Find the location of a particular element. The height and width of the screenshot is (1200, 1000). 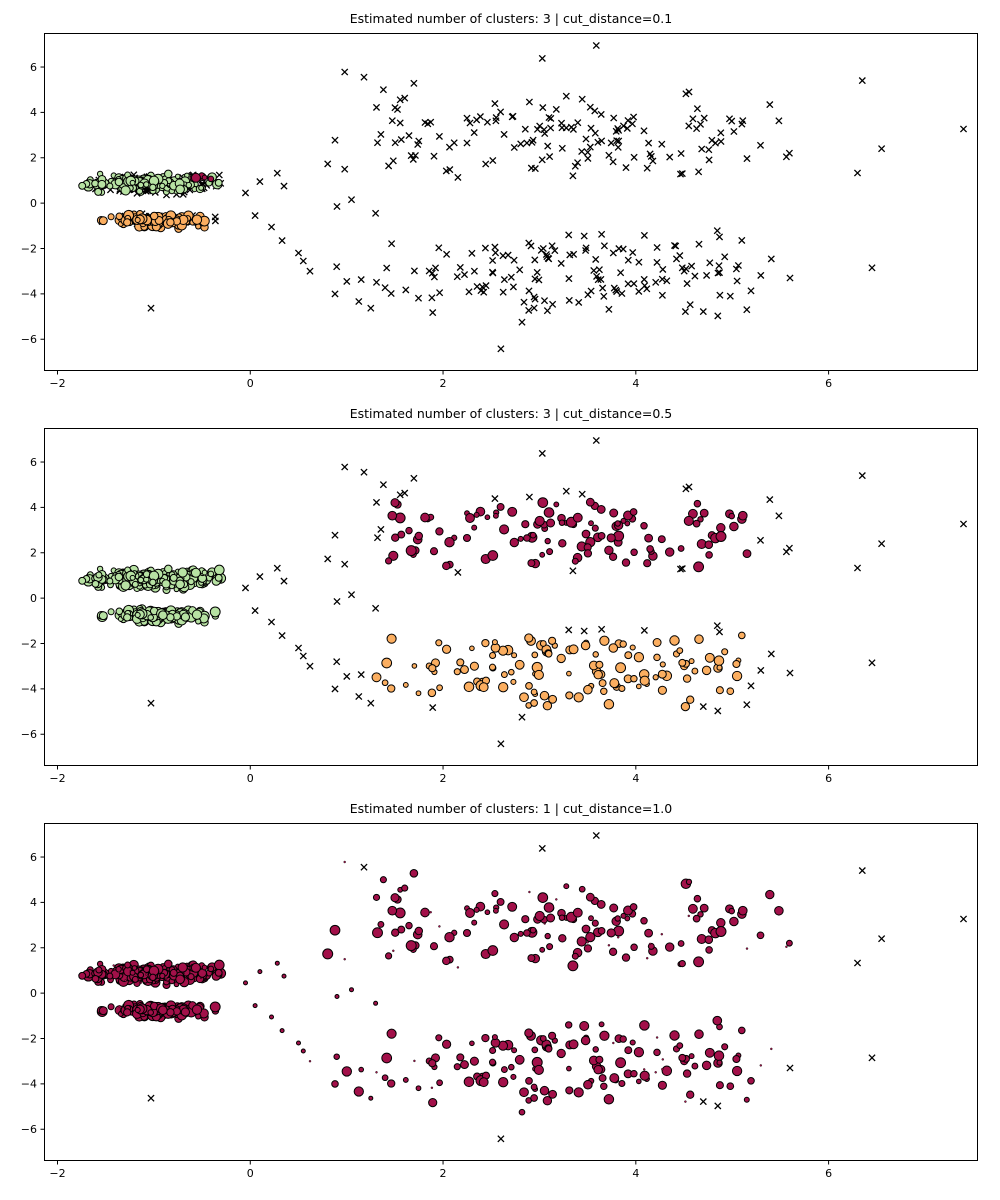

x-tick-label: 0 is located at coordinates (250, 778).